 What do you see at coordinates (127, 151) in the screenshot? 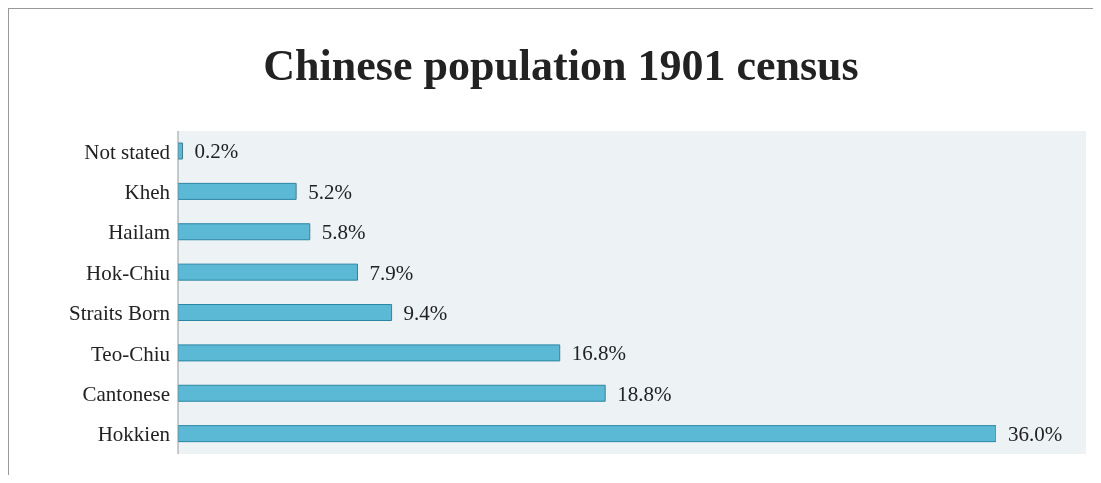
I see `y-tick-label: Not stated` at bounding box center [127, 151].